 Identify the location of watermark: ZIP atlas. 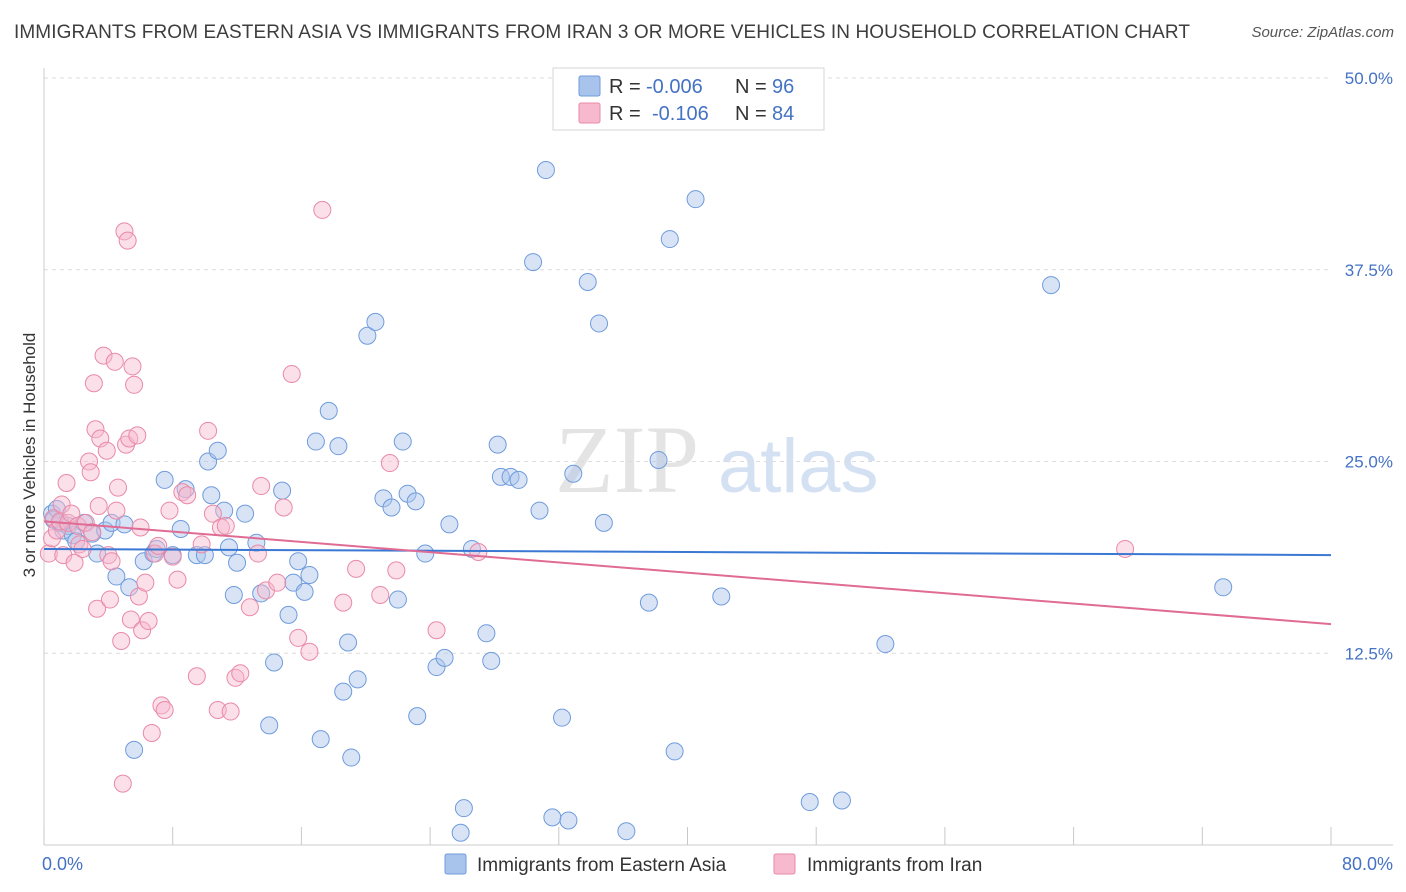
(717, 459).